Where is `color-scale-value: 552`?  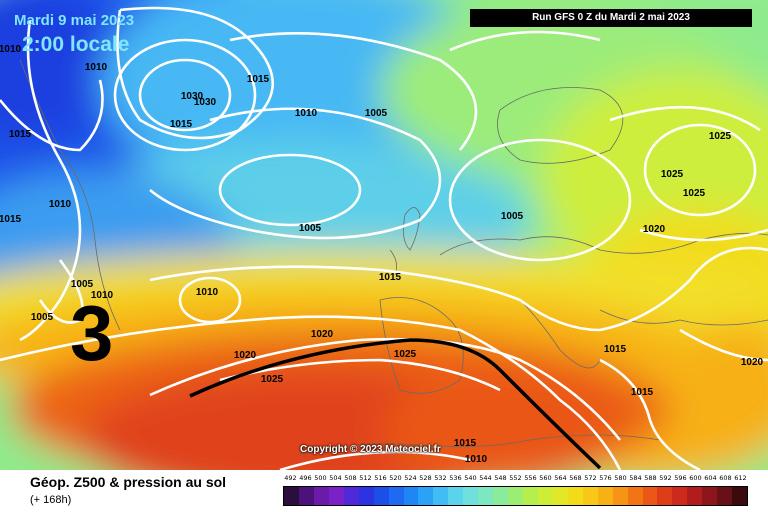
color-scale-value: 552 is located at coordinates (515, 478).